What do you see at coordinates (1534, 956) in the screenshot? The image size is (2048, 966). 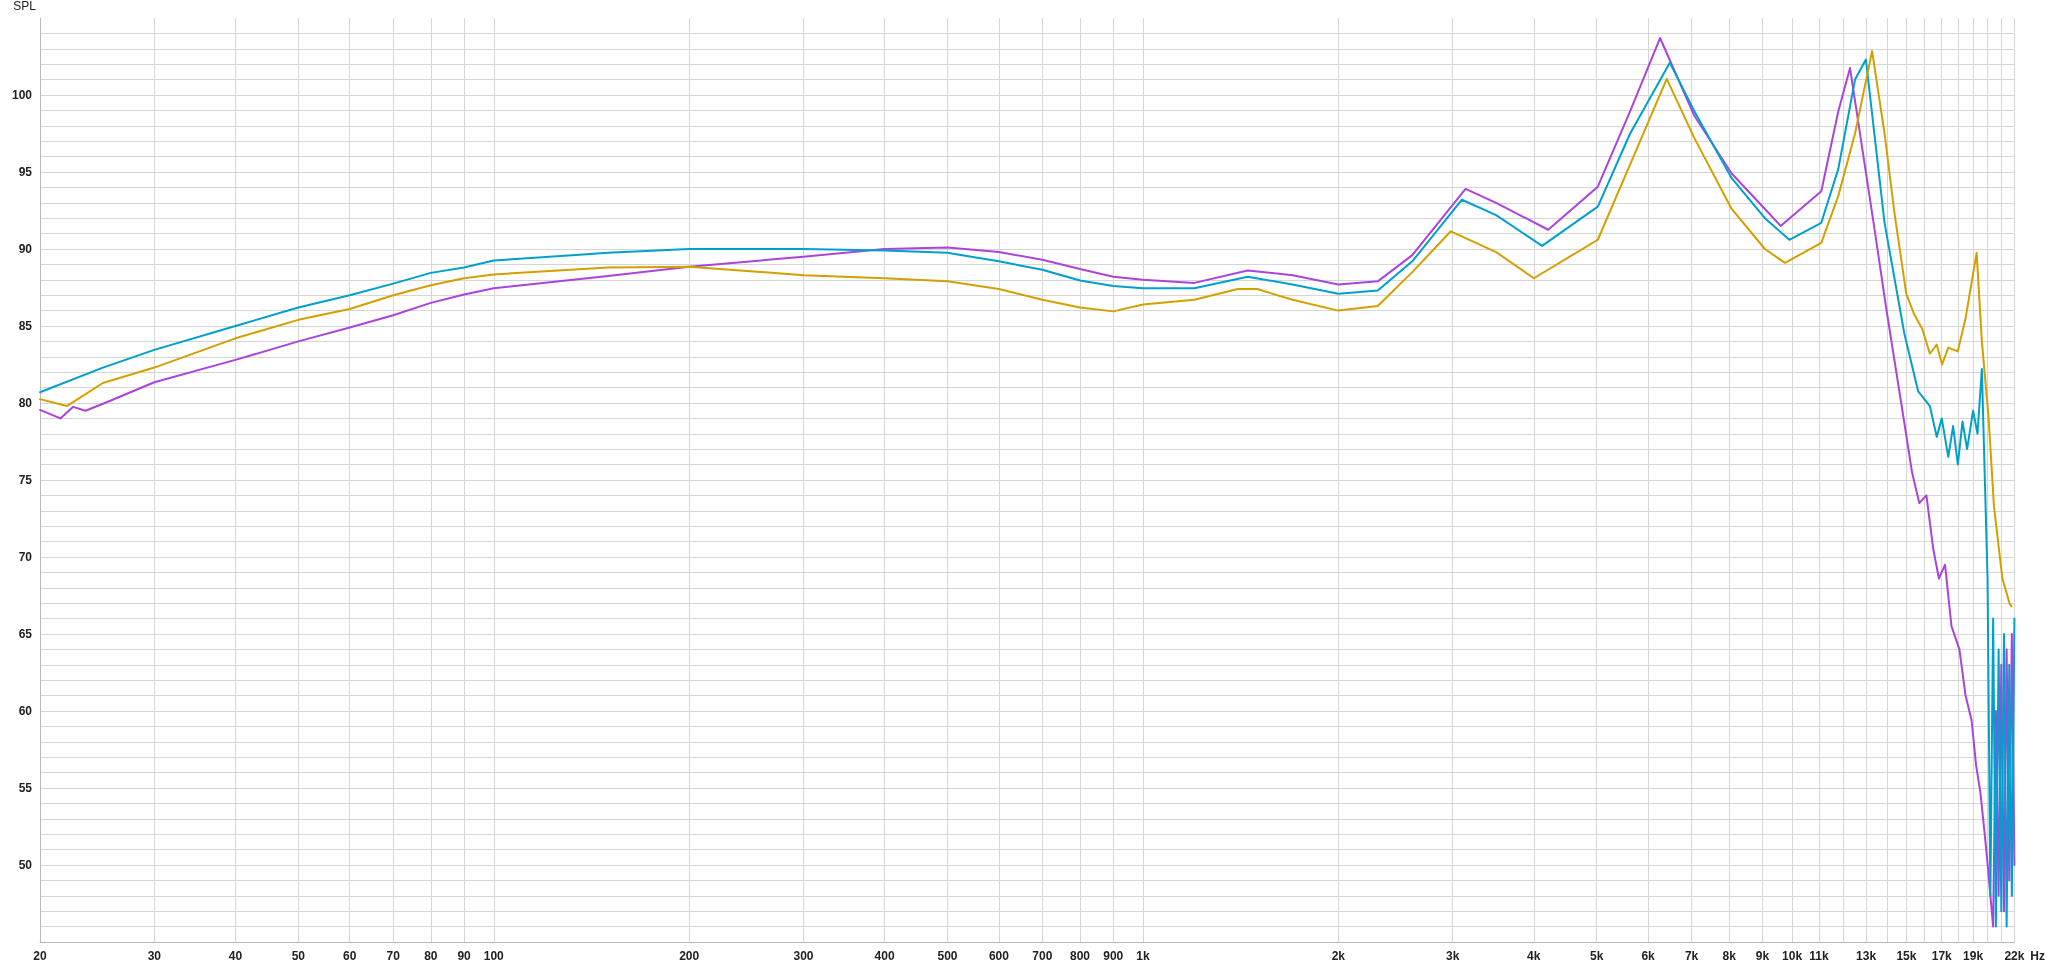 I see `x-tick-label: 4k` at bounding box center [1534, 956].